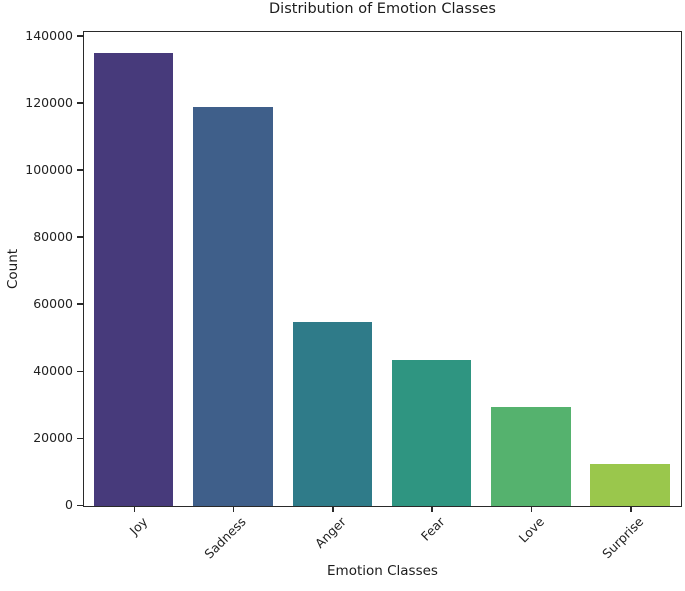  Describe the element at coordinates (53, 304) in the screenshot. I see `y-tick-label-60000: 60000` at that location.